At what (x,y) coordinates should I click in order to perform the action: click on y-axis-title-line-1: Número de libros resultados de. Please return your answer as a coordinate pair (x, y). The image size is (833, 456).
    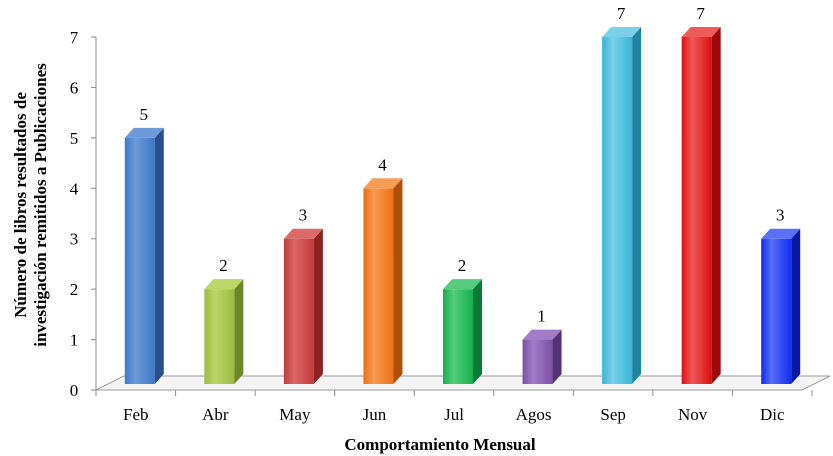
    Looking at the image, I should click on (20, 205).